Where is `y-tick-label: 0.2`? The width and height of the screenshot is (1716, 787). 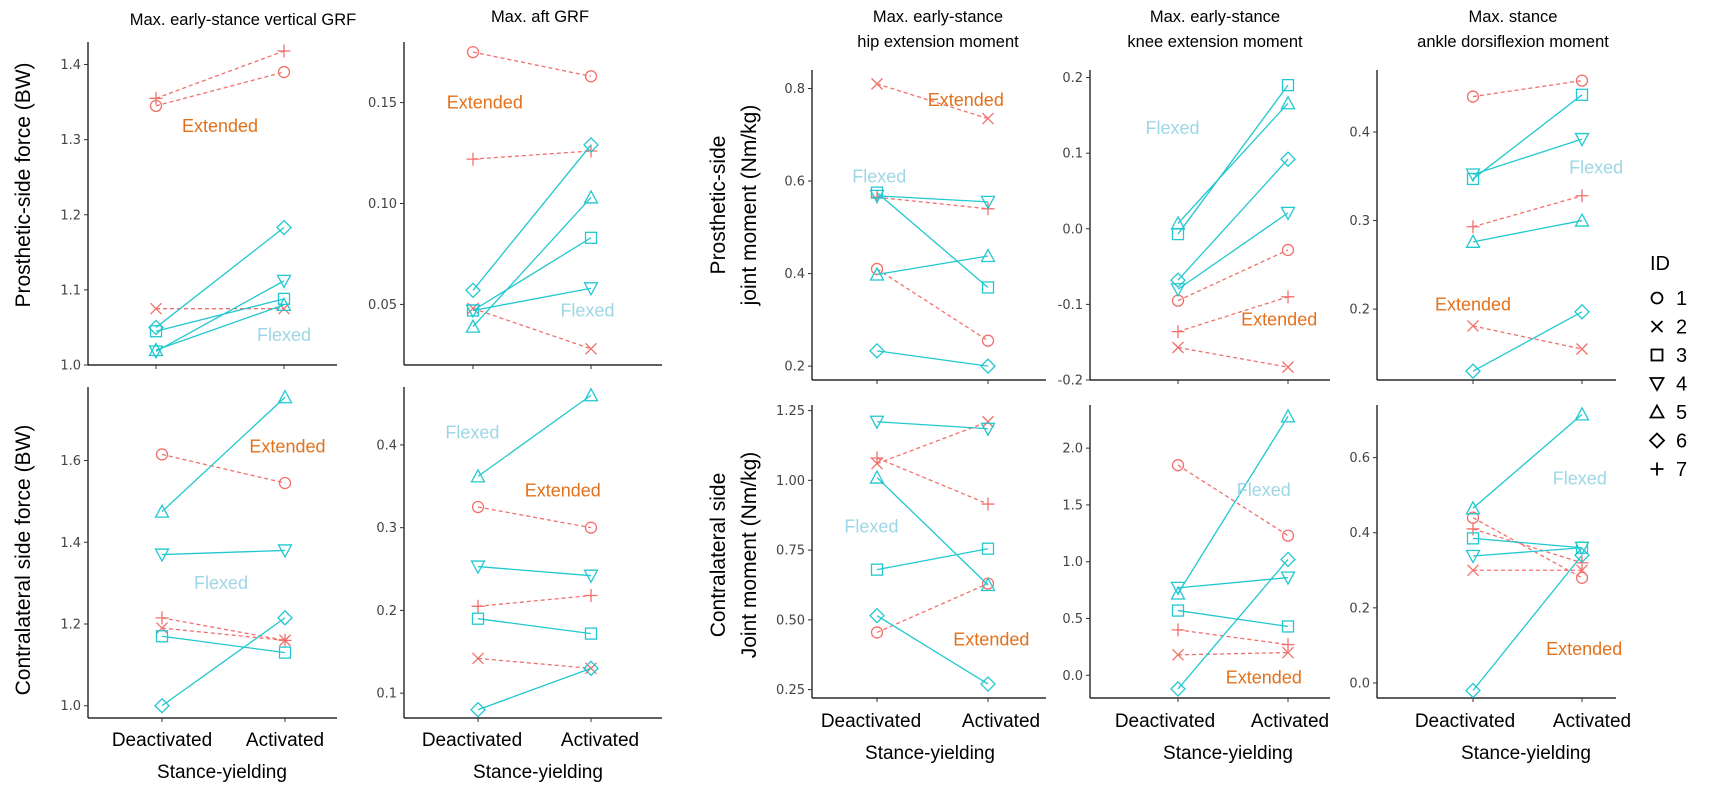
y-tick-label: 0.2 is located at coordinates (1359, 608).